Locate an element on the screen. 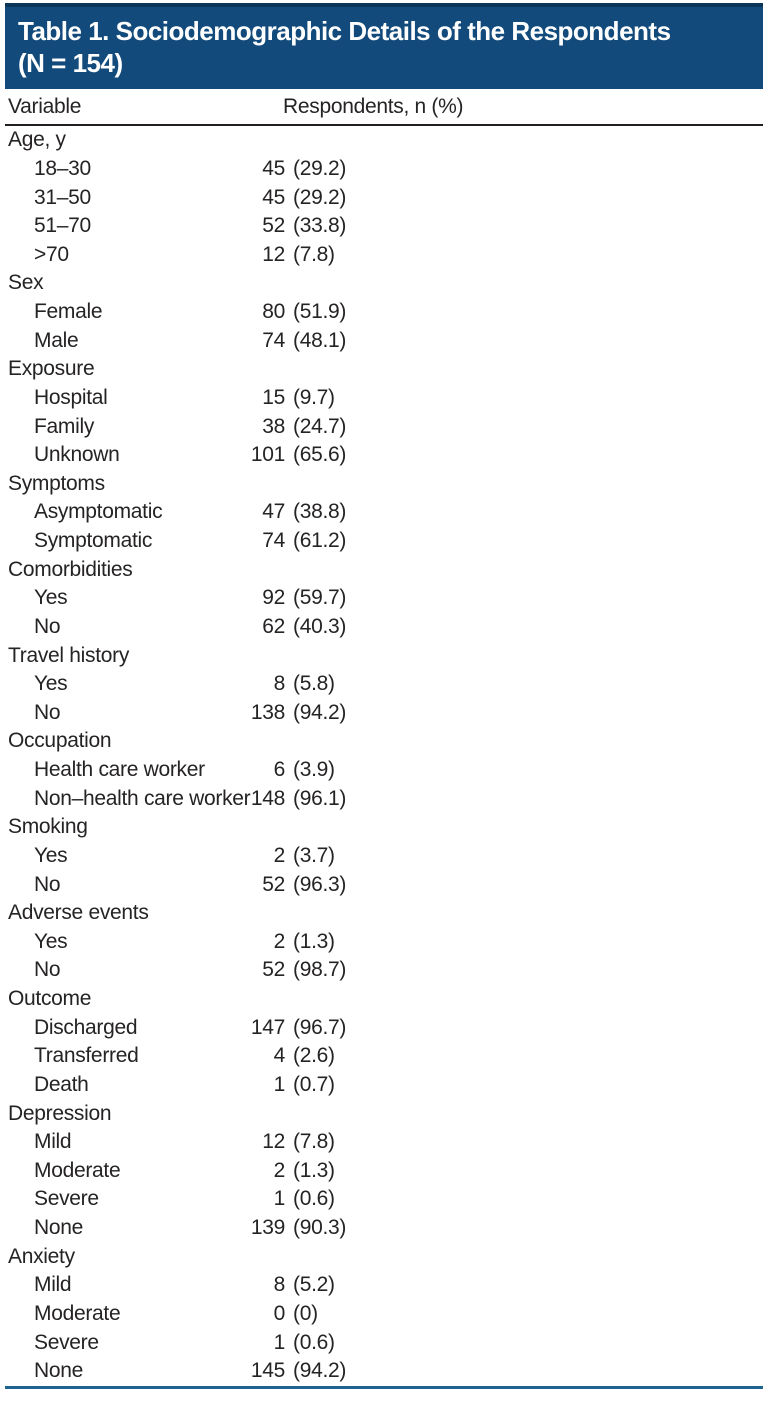 This screenshot has width=768, height=1403. row-percent: (48.1) is located at coordinates (320, 340).